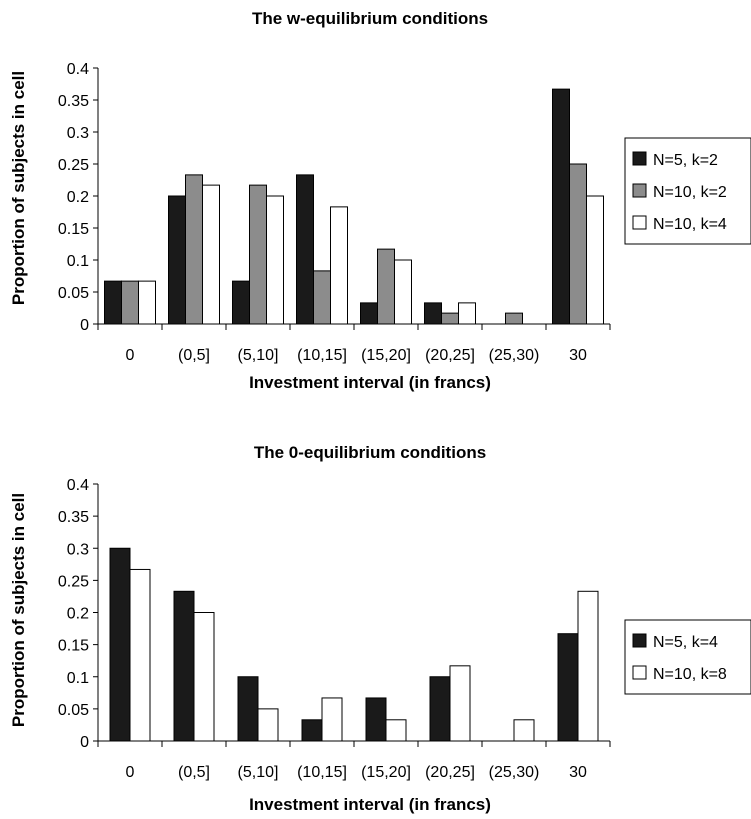  What do you see at coordinates (370, 18) in the screenshot?
I see `chart-title: The w-equilibrium conditions` at bounding box center [370, 18].